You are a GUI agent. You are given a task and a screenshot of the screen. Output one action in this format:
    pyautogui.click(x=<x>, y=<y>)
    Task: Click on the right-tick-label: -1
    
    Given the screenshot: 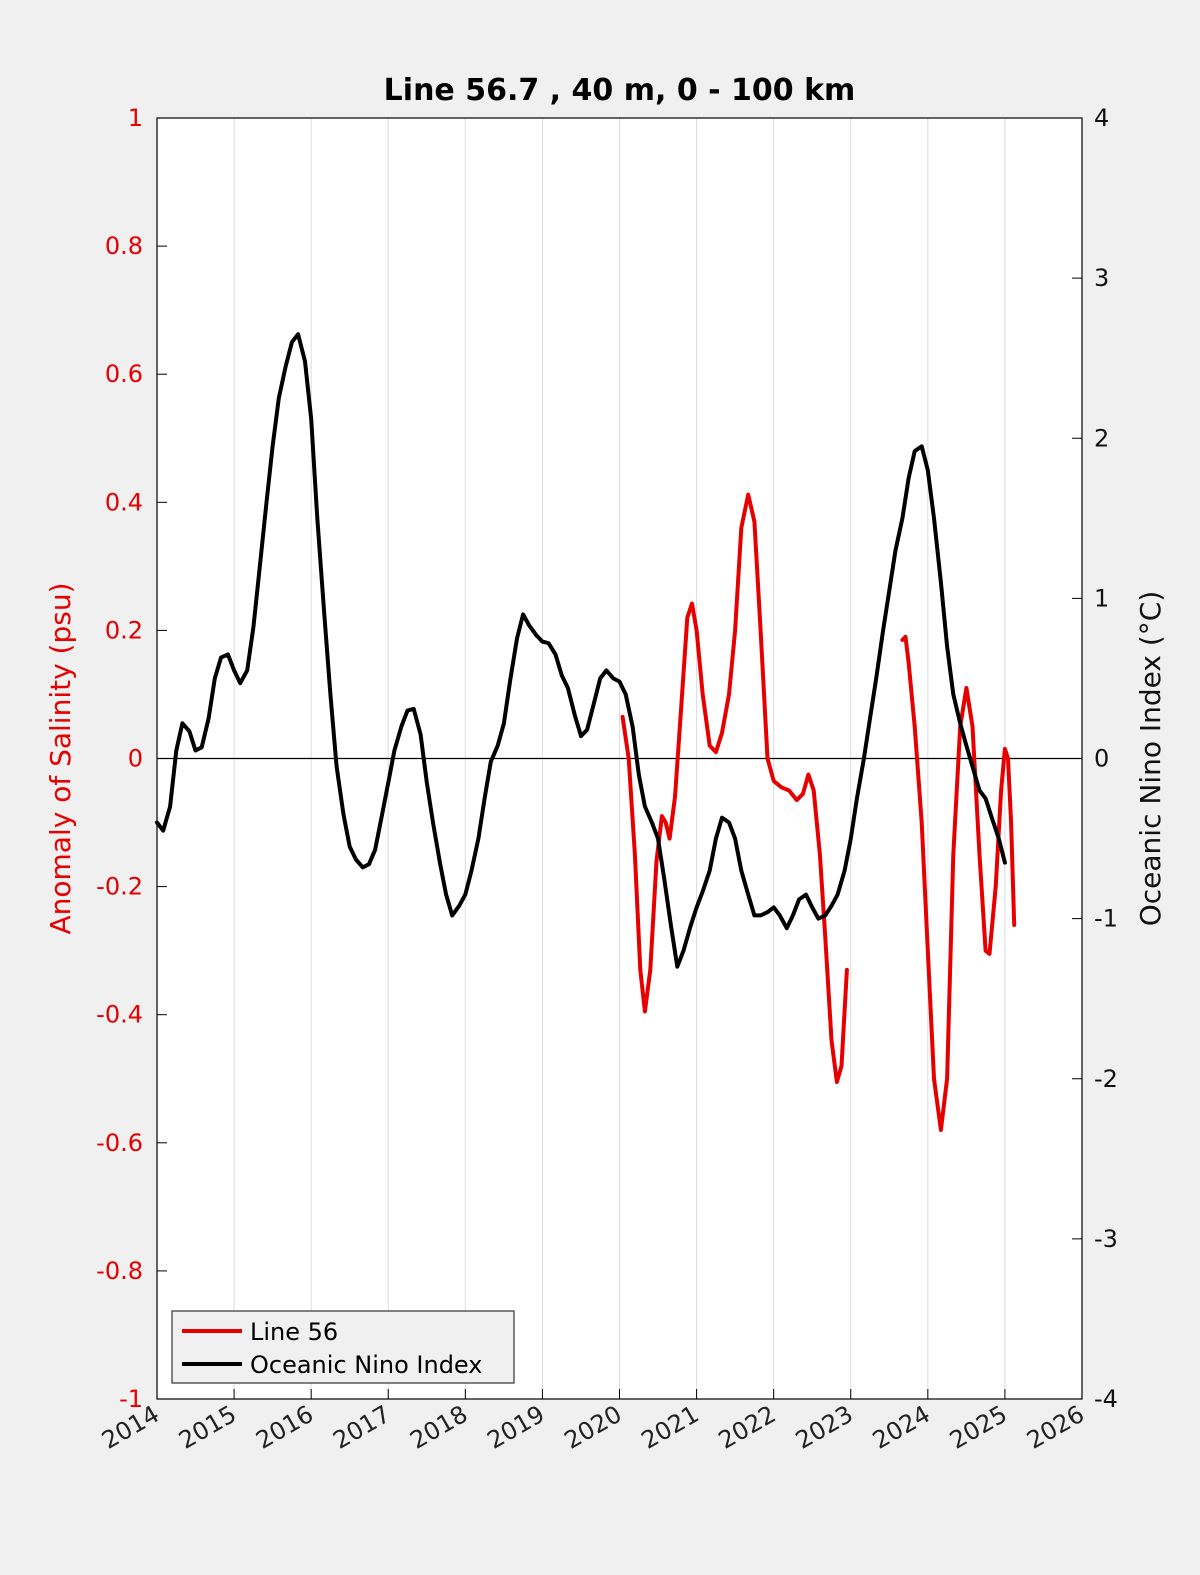 What is the action you would take?
    pyautogui.click(x=1106, y=919)
    